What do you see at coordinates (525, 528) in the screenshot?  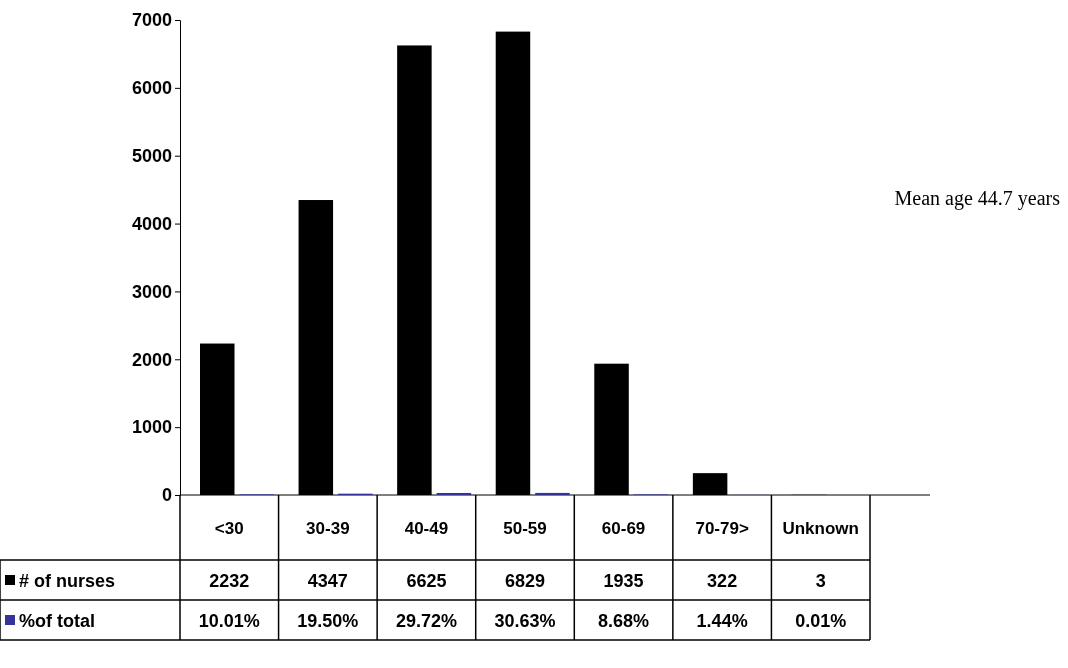 I see `x-tick-label: 50-59` at bounding box center [525, 528].